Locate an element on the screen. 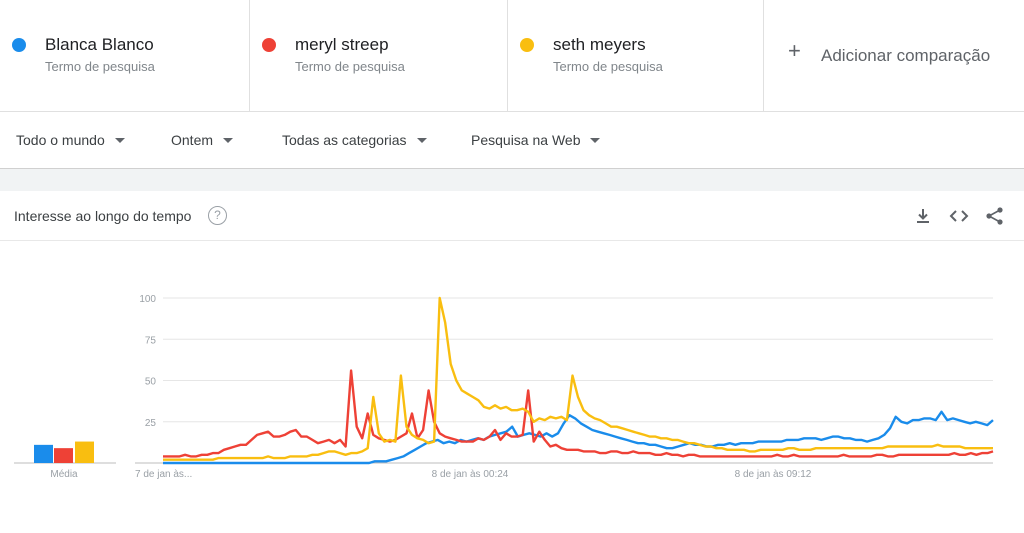 The image size is (1024, 533). search-type-dropdown: Pesquisa na Web is located at coordinates (536, 140).